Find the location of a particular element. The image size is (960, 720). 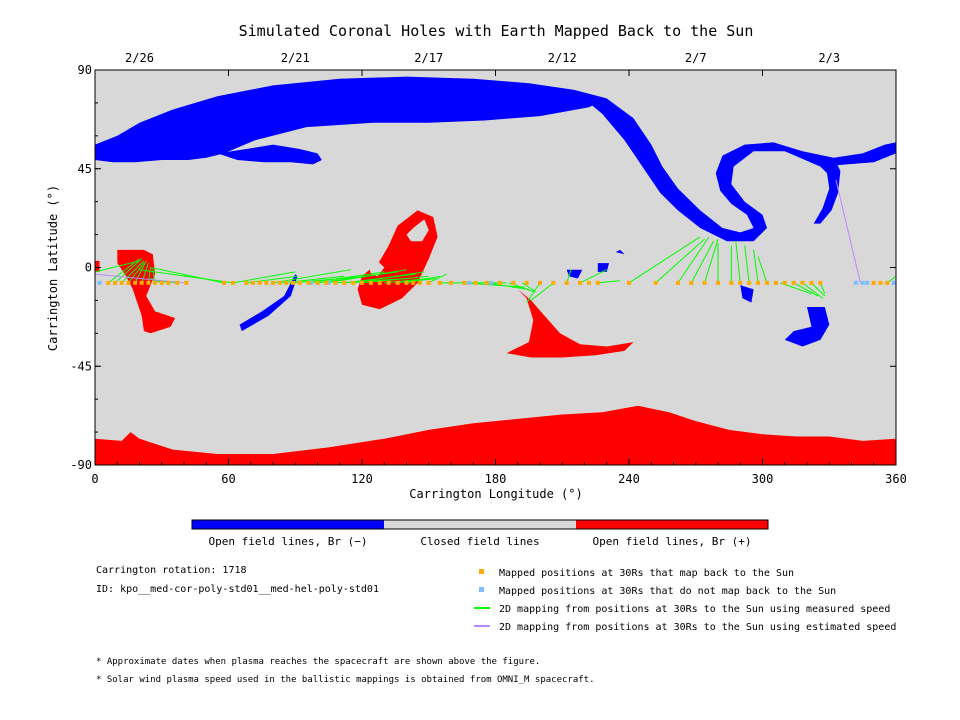

x-tick-label: 360 is located at coordinates (896, 479).